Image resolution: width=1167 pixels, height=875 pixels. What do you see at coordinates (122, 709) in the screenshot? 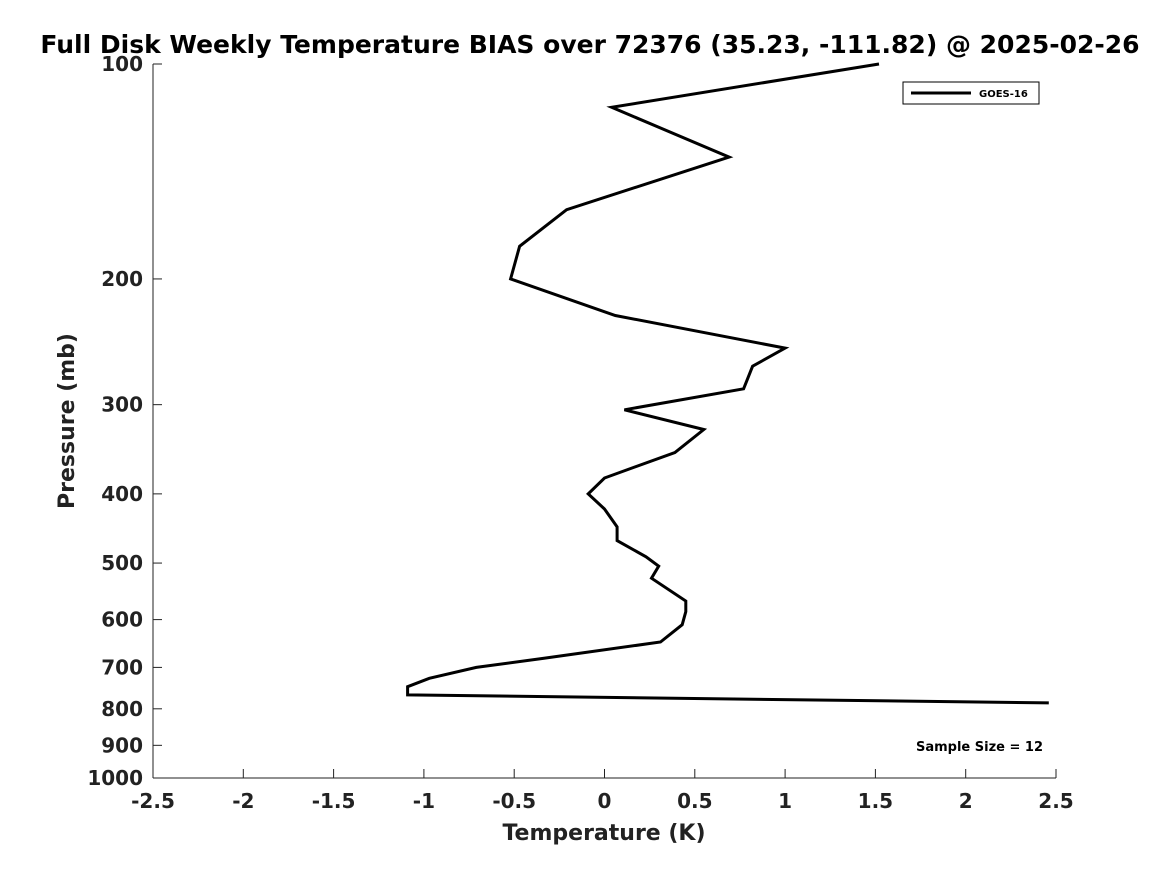
I see `y-tick-label: 800` at bounding box center [122, 709].